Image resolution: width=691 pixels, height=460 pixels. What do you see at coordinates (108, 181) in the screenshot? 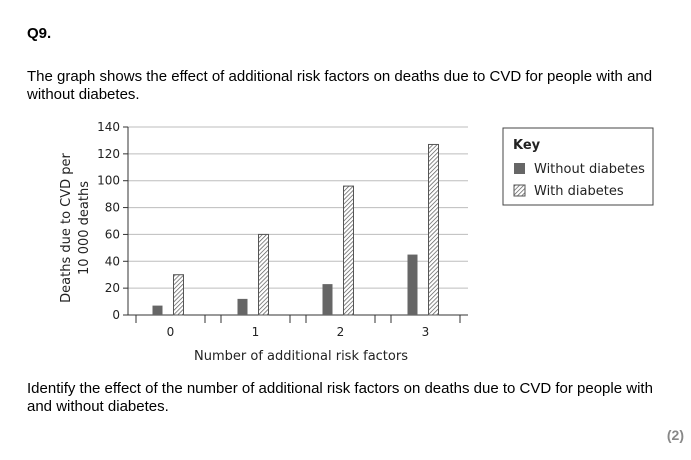
I see `y-tick-label: 100` at bounding box center [108, 181].